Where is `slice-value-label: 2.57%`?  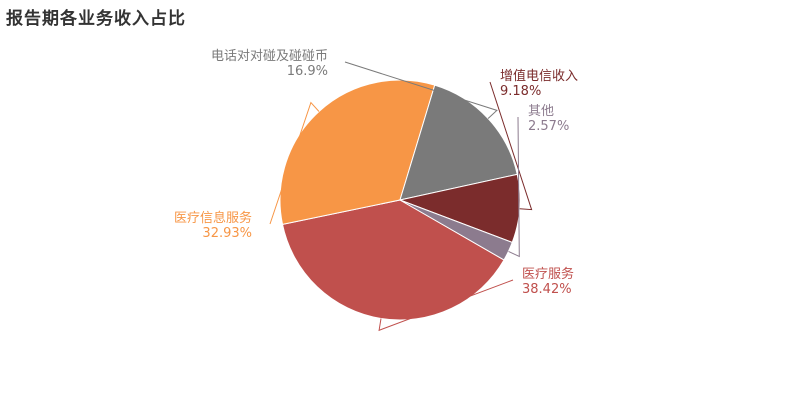 slice-value-label: 2.57% is located at coordinates (548, 126).